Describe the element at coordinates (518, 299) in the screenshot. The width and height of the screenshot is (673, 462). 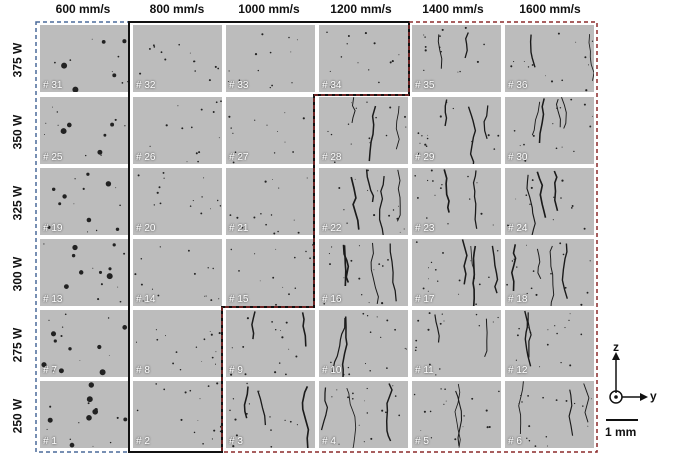
I see `sample-number: # 18` at that location.